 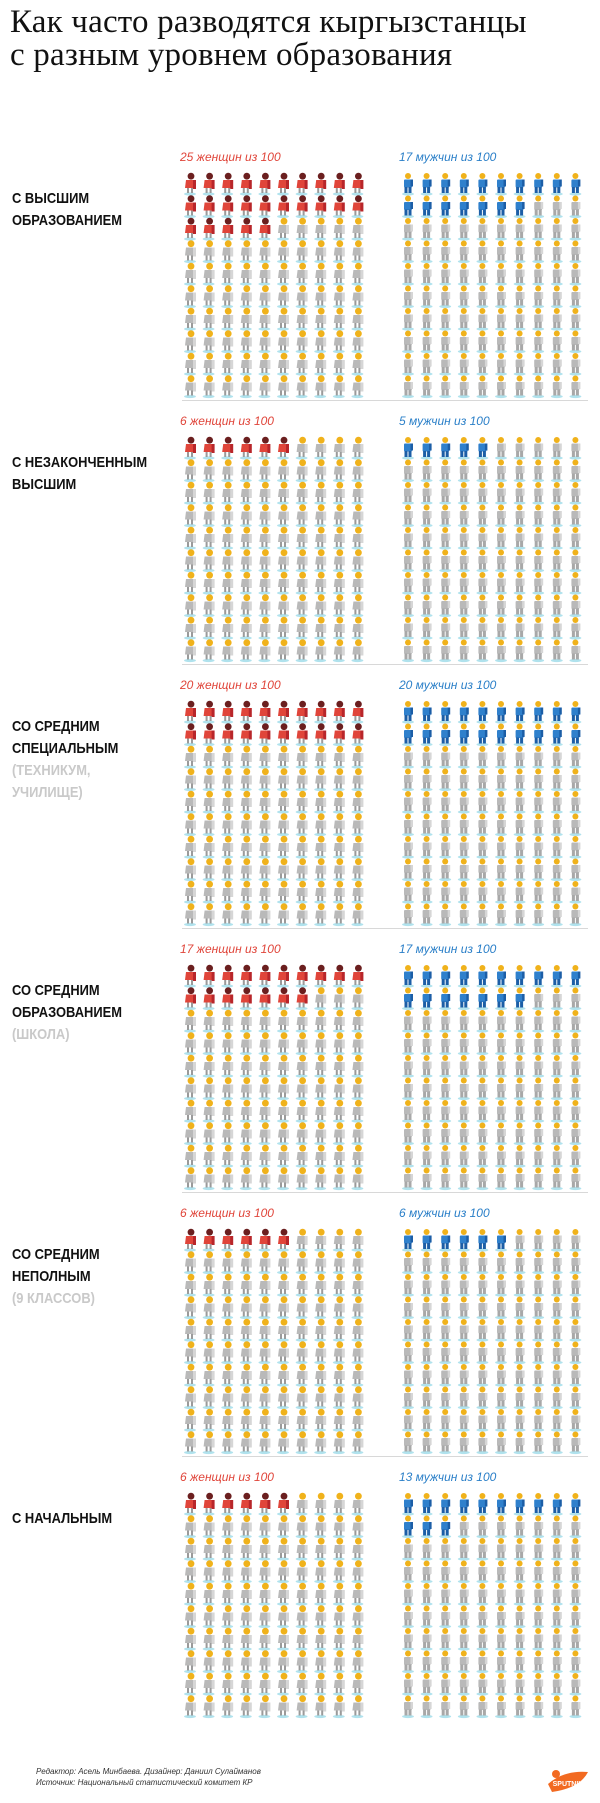 I want to click on section-divider, so click(x=385, y=664).